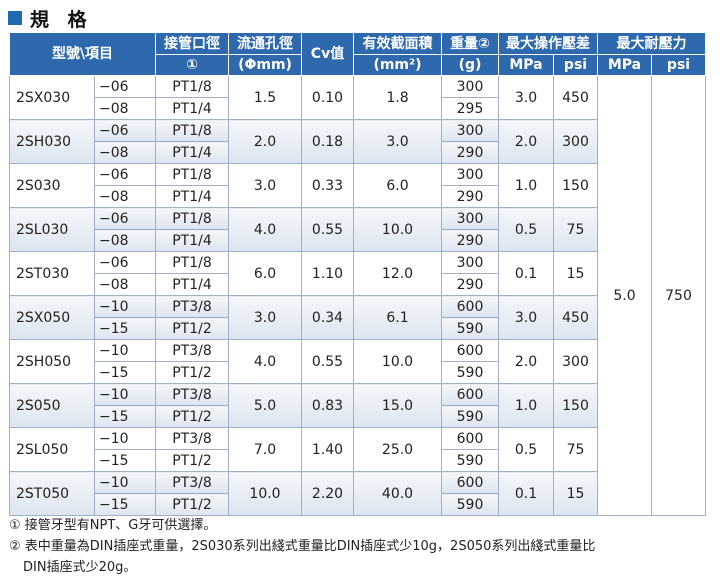 The image size is (720, 586). I want to click on area-cell: 1.8, so click(397, 97).